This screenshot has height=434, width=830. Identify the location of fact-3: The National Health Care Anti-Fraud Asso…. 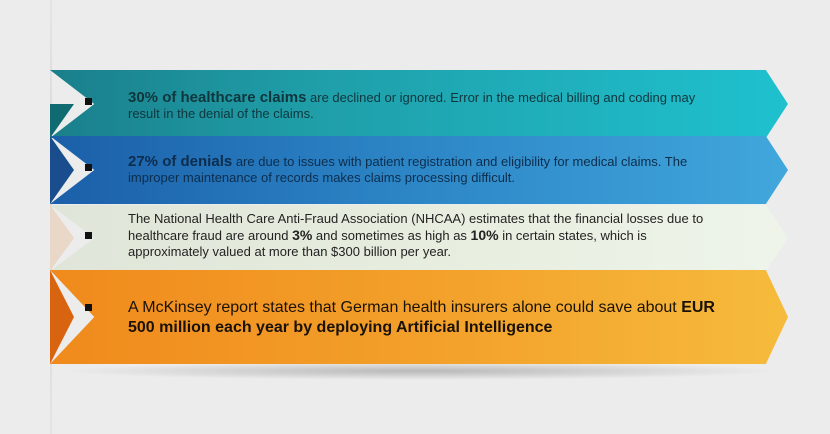
(428, 235).